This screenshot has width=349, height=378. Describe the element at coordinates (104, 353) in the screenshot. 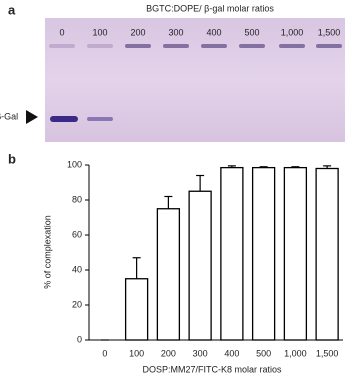

I see `x-tick-label: 0` at that location.